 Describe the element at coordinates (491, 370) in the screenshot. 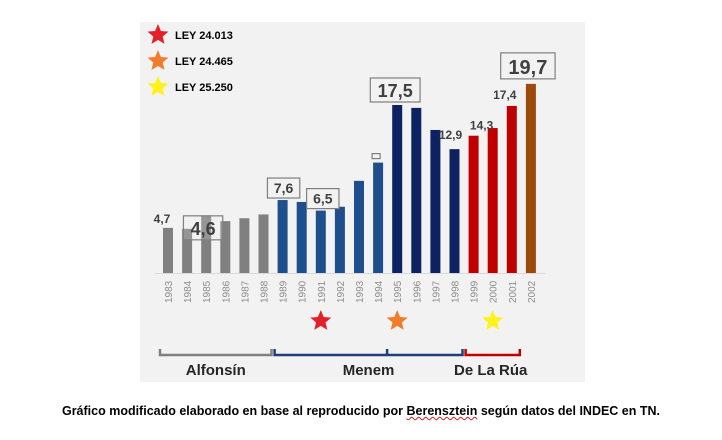

I see `period-label: De La Rúa` at that location.